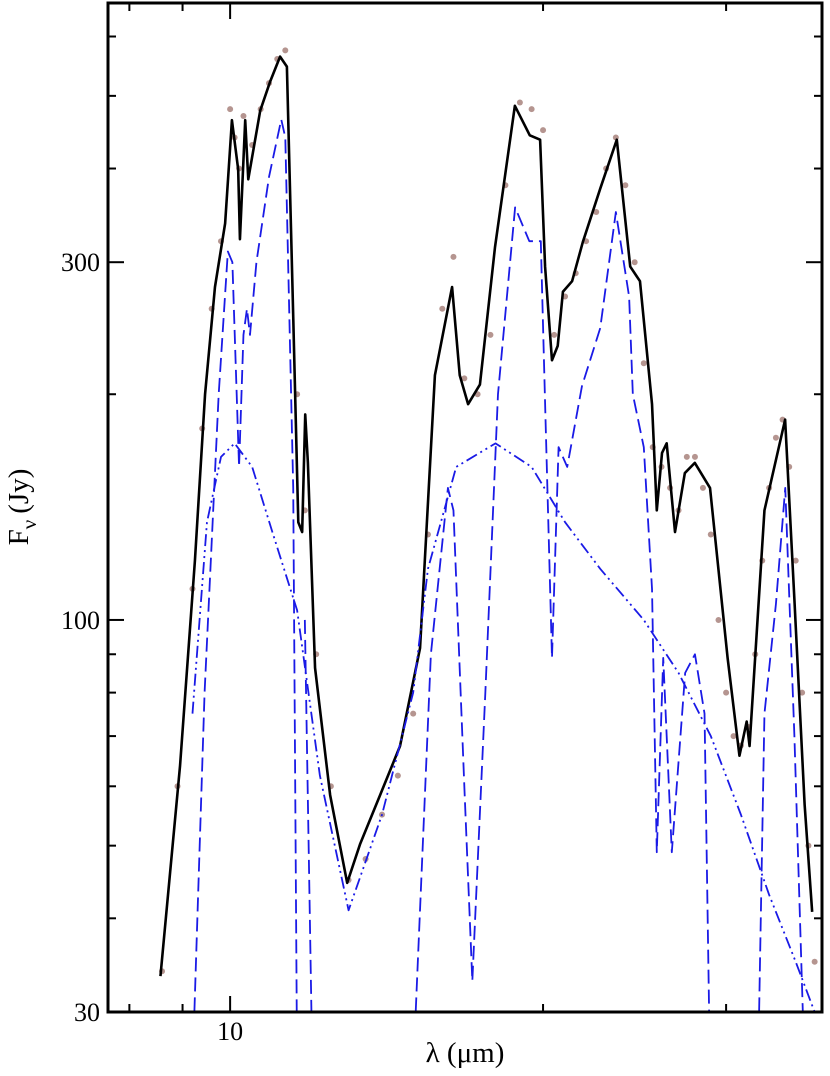 Image resolution: width=830 pixels, height=1076 pixels. Describe the element at coordinates (80, 262) in the screenshot. I see `y-tick-label: 300` at that location.